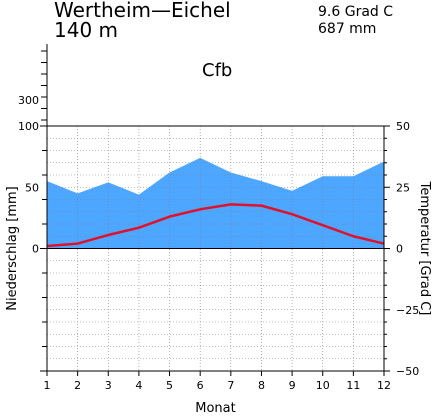 The width and height of the screenshot is (436, 416). Describe the element at coordinates (138, 385) in the screenshot. I see `x-tick-label: 4` at that location.